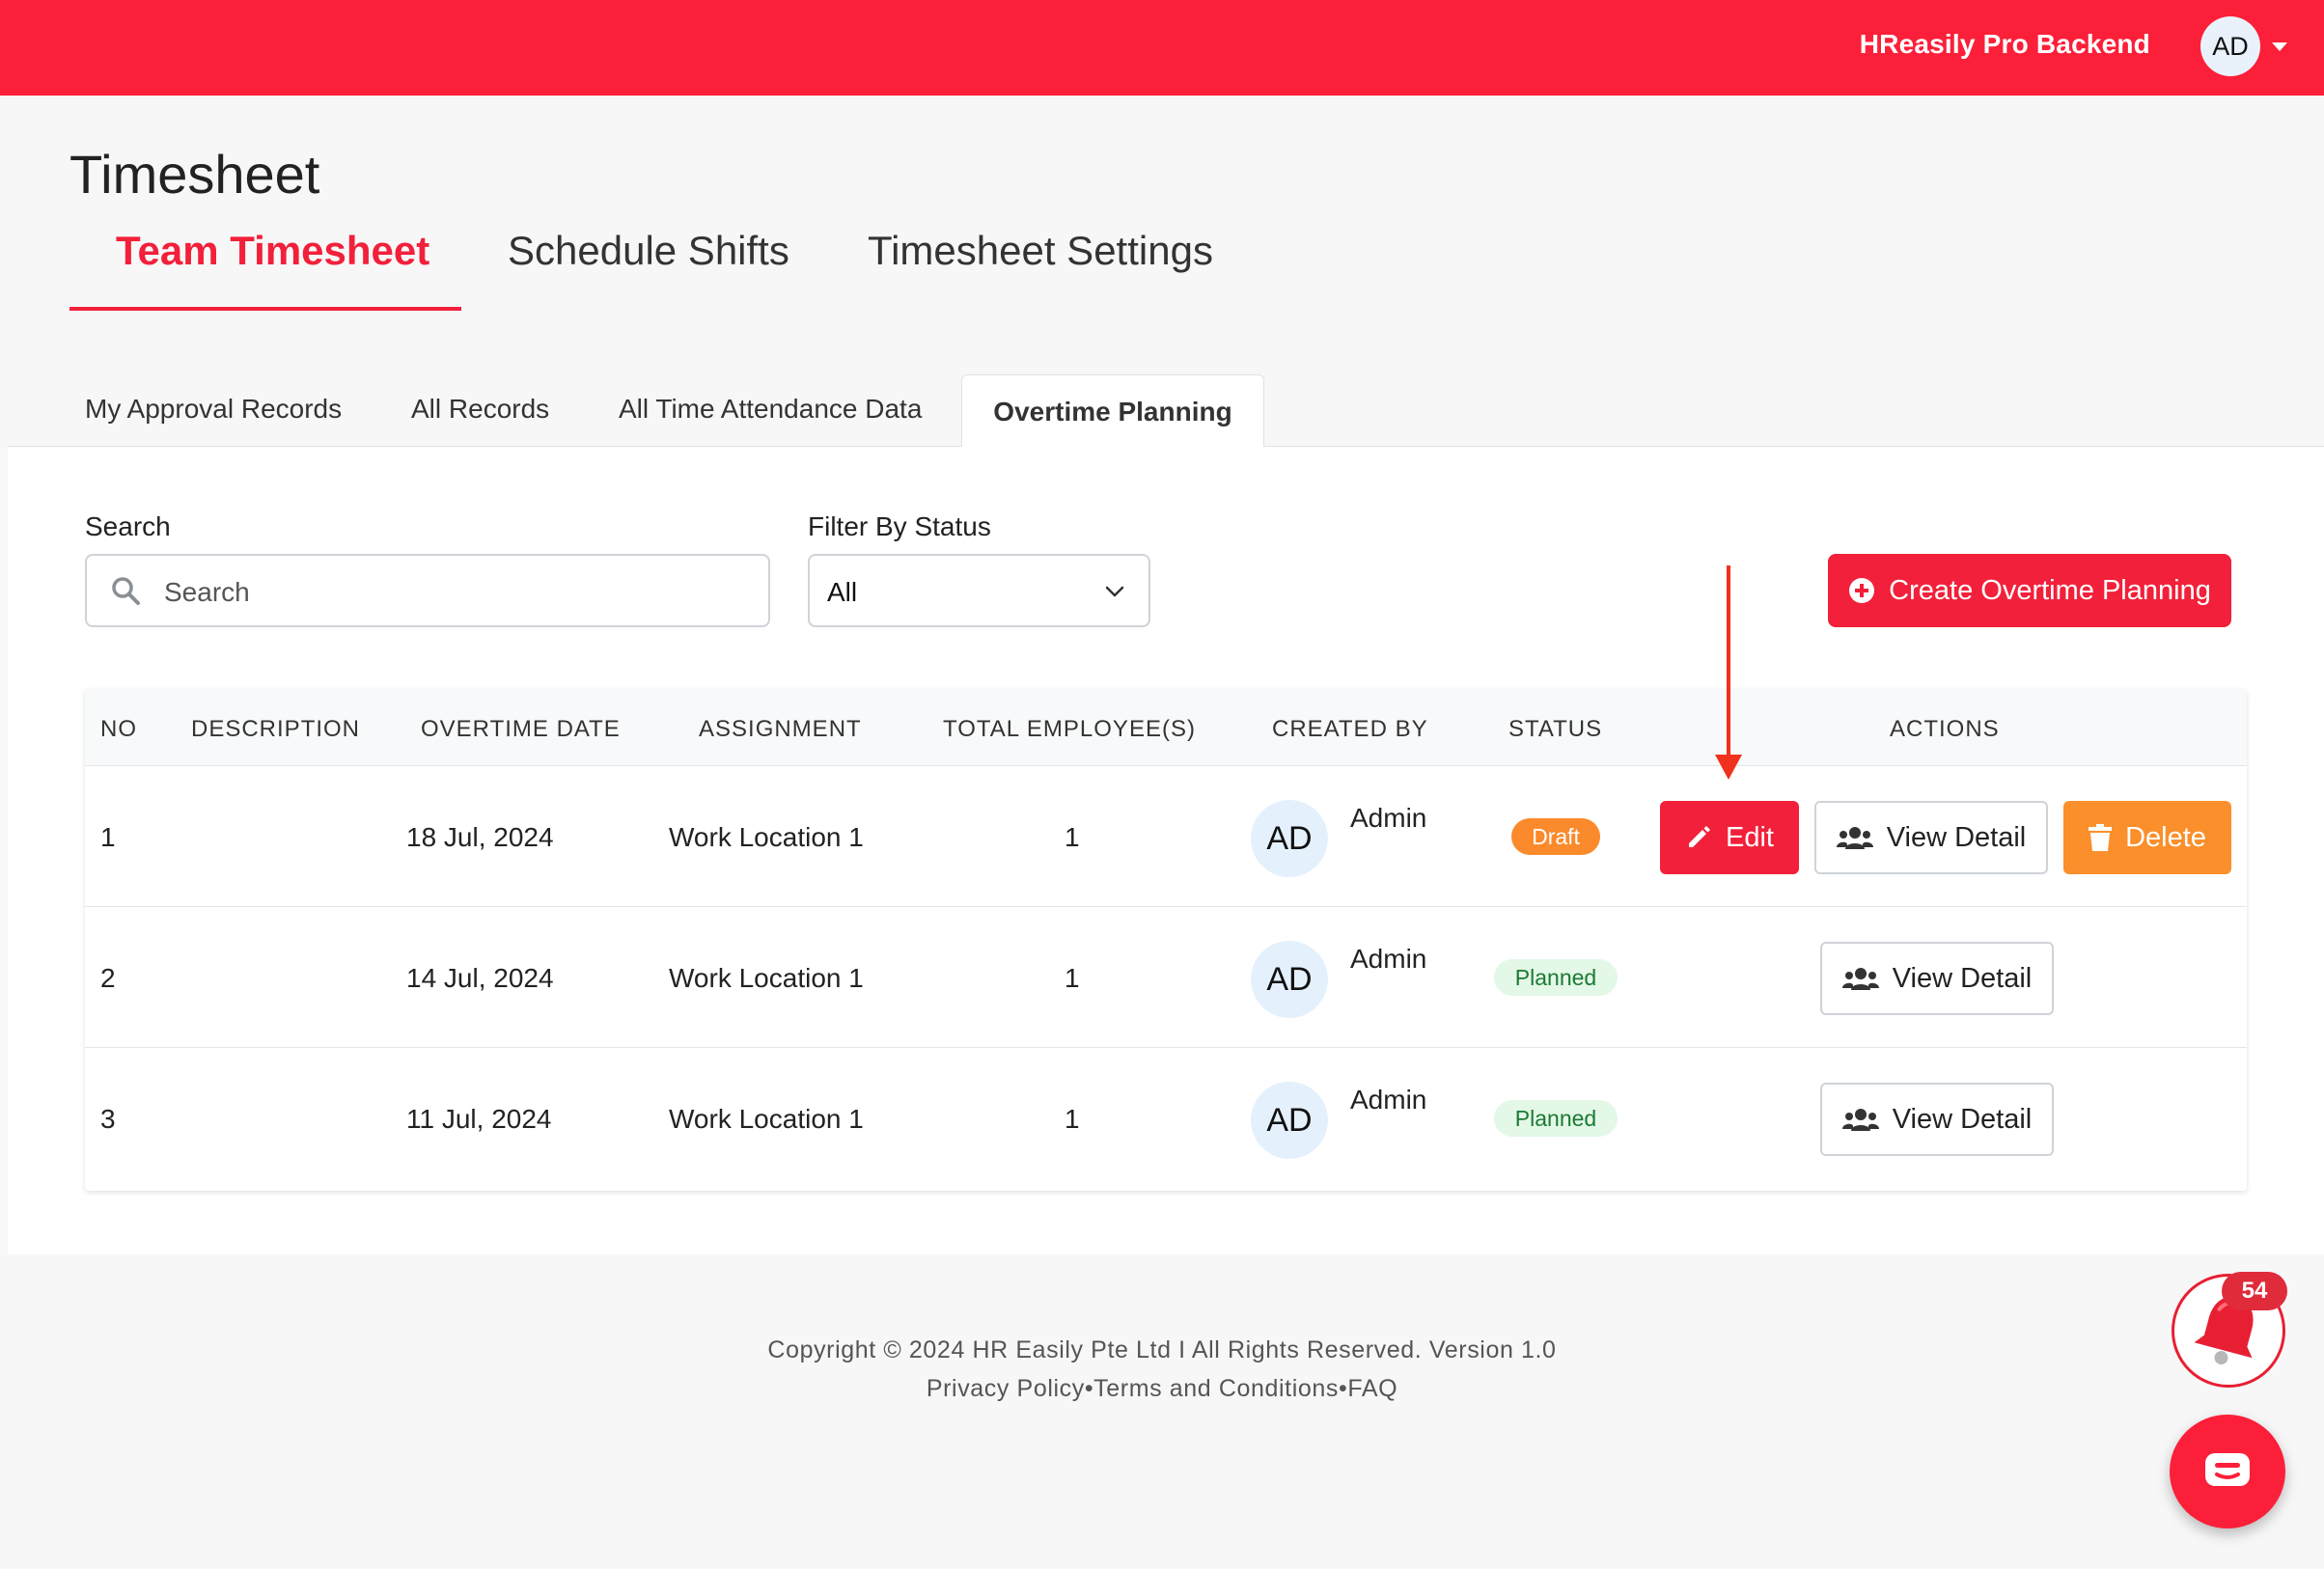  I want to click on status-badge: Draft, so click(1556, 836).